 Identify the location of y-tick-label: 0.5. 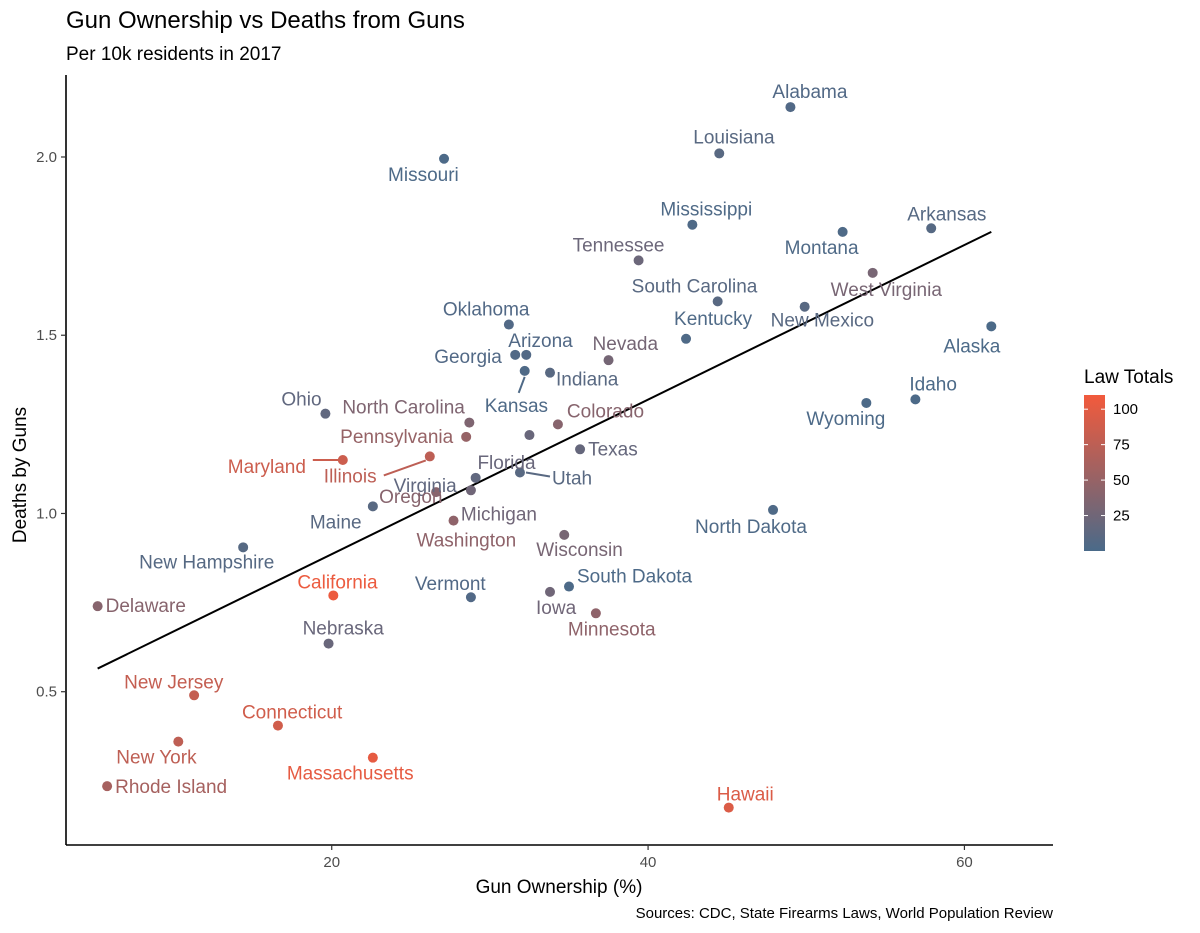
(46, 692).